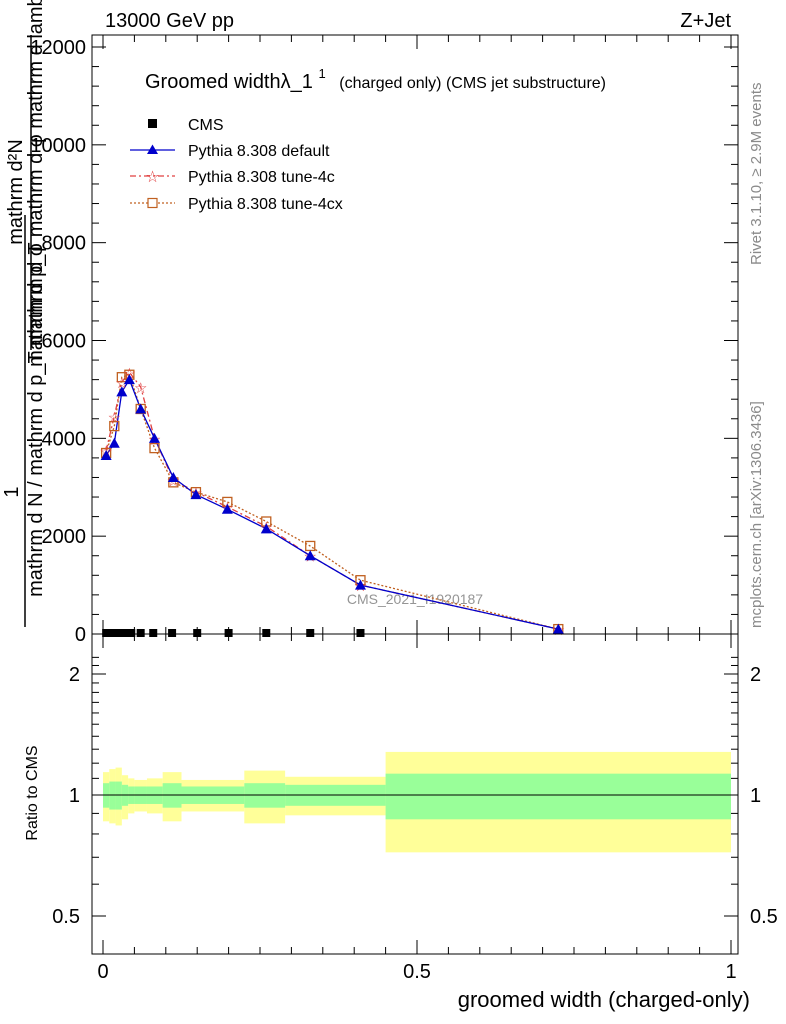  I want to click on legend-label-cms: CMS, so click(206, 125).